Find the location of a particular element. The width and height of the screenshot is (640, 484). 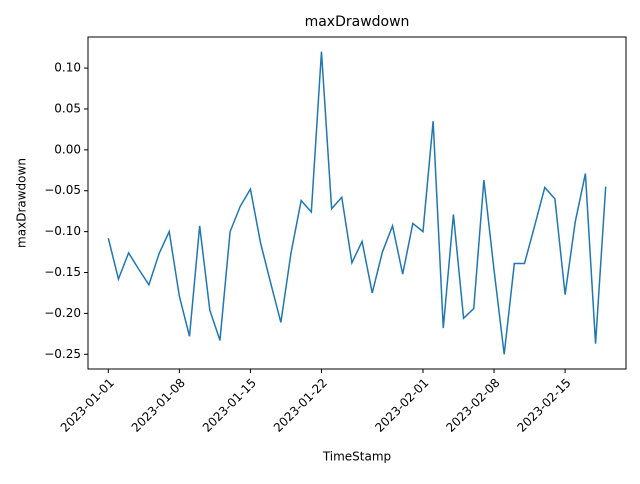

x-axis-label: TimeStamp is located at coordinates (356, 457).